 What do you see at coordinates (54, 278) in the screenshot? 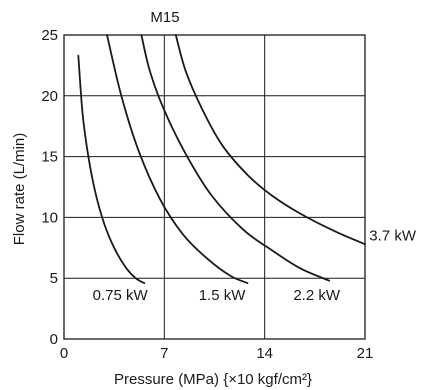
I see `y-tick-label: 5` at bounding box center [54, 278].